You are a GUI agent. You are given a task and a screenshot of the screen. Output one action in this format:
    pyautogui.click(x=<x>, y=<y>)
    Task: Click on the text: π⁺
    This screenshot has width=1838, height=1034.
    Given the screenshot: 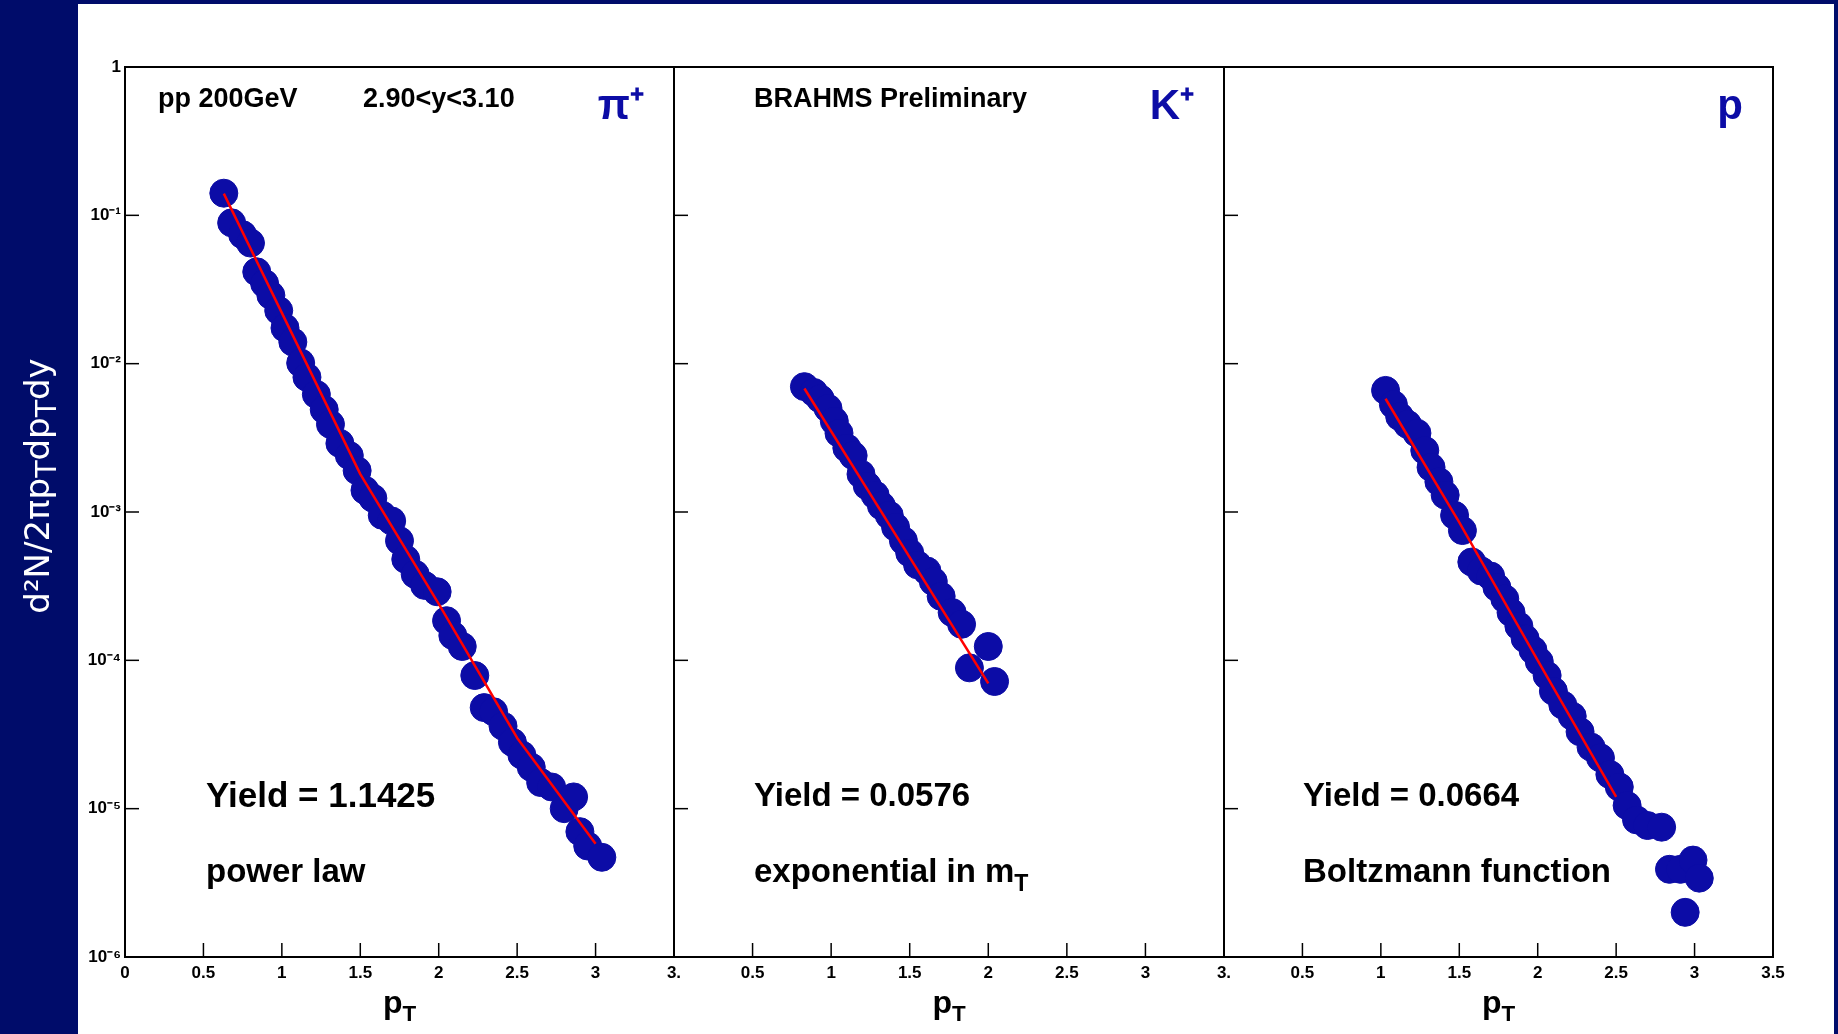 What is the action you would take?
    pyautogui.click(x=620, y=104)
    